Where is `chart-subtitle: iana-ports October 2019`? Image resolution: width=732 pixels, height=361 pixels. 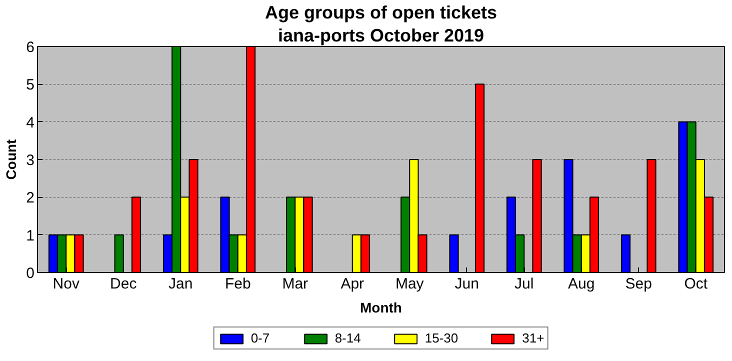 chart-subtitle: iana-ports October 2019 is located at coordinates (381, 36).